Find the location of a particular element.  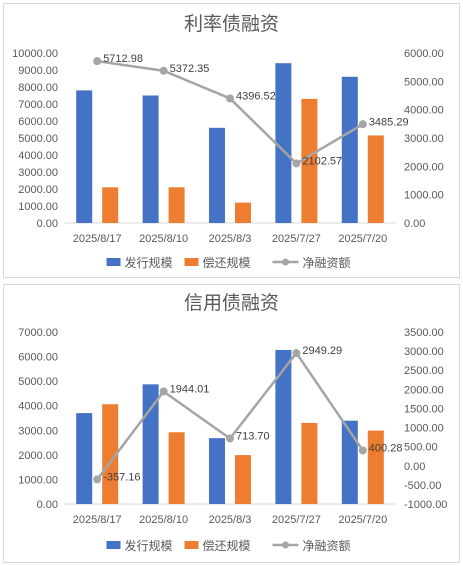

y-right-tick-label: -1000.00 is located at coordinates (425, 505).